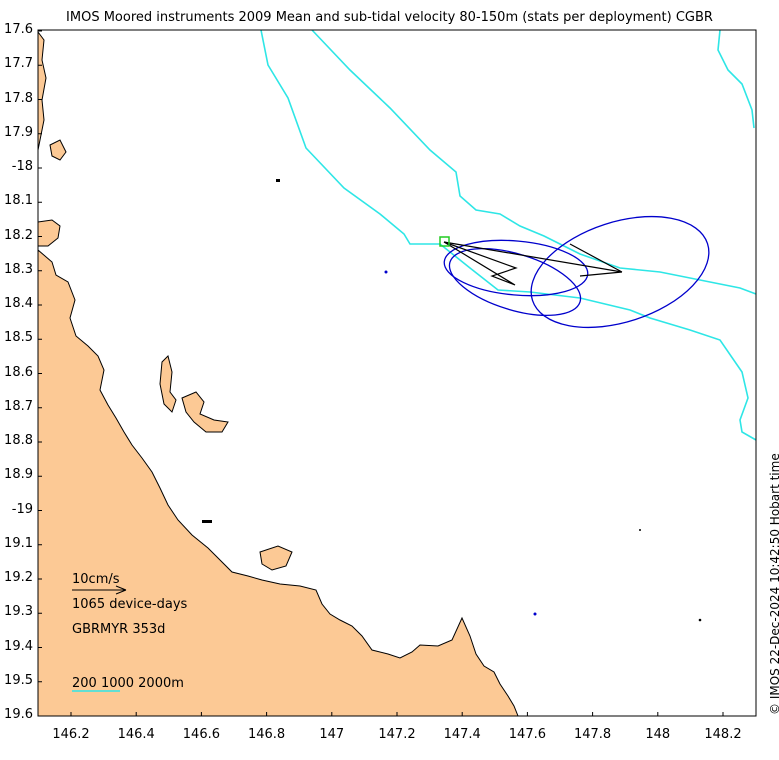 Image resolution: width=779 pixels, height=760 pixels. What do you see at coordinates (99, 638) in the screenshot?
I see `legend-graphics` at bounding box center [99, 638].